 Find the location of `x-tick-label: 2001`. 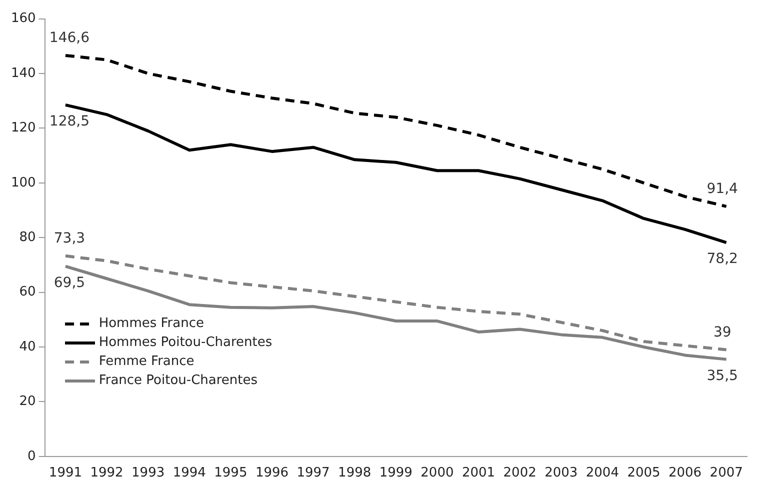

x-tick-label: 2001 is located at coordinates (479, 473).